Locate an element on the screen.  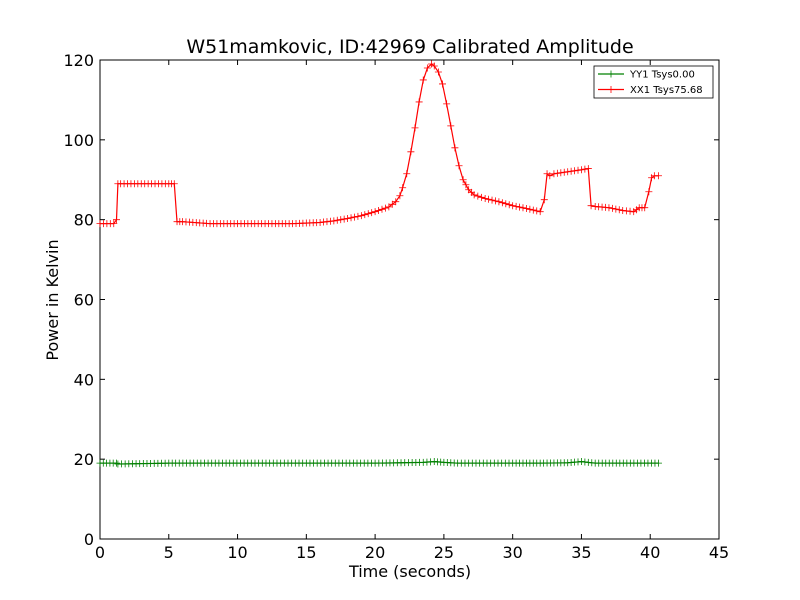
x-tick-label: 40 is located at coordinates (650, 552).